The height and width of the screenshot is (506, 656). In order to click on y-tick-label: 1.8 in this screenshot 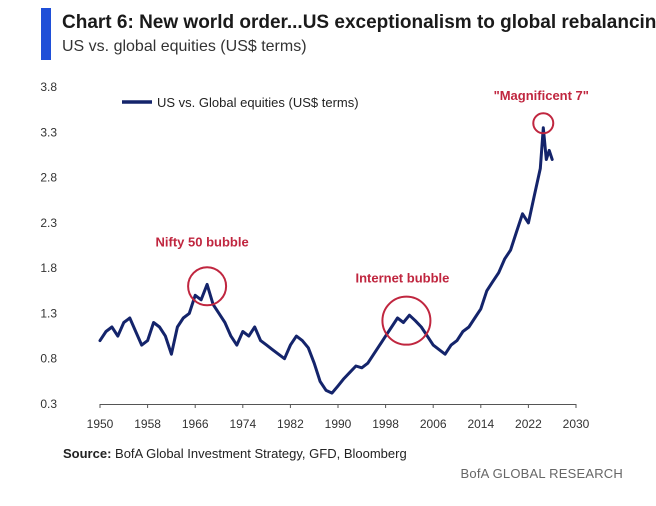, I will do `click(48, 268)`.